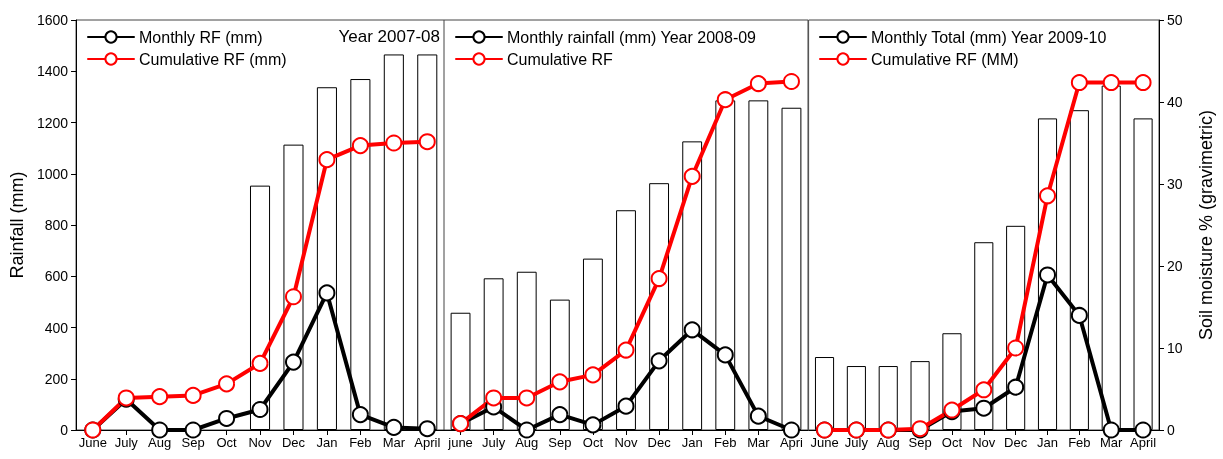  What do you see at coordinates (1171, 430) in the screenshot?
I see `y2-tick-label: 0` at bounding box center [1171, 430].